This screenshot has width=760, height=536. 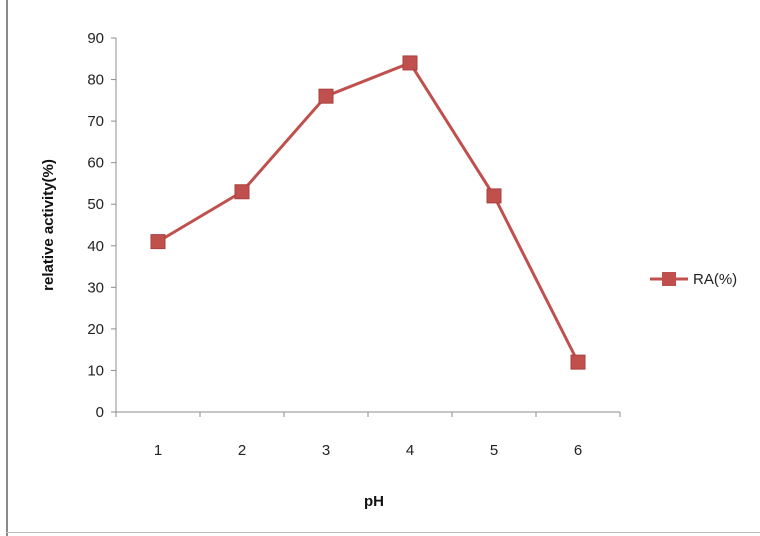 What do you see at coordinates (242, 450) in the screenshot?
I see `x-tick-label: 2` at bounding box center [242, 450].